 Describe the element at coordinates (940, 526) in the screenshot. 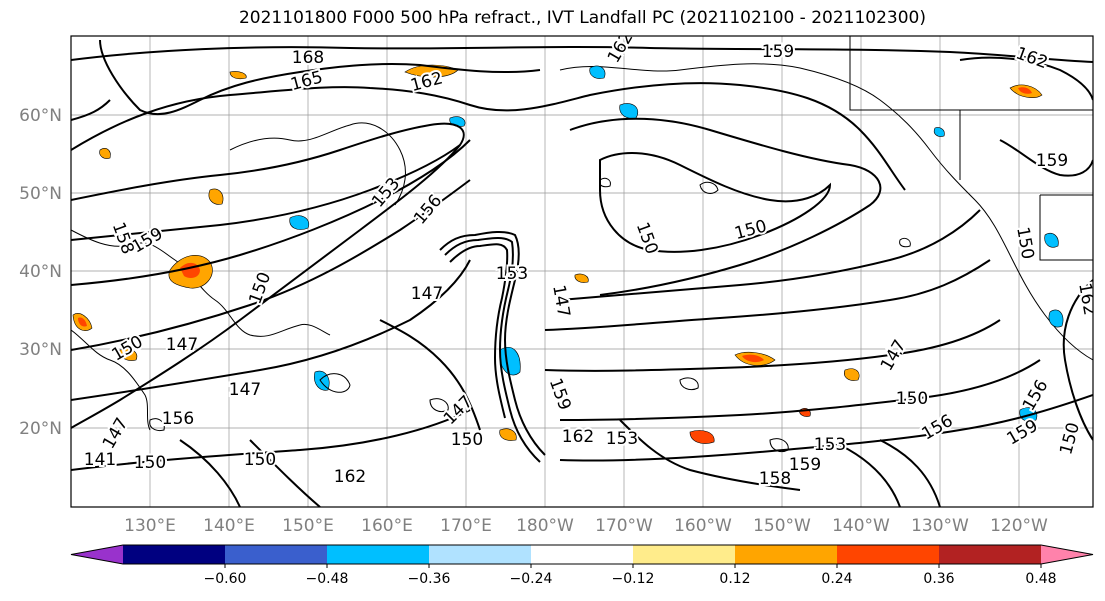

I see `longitude-label: 130°W` at that location.